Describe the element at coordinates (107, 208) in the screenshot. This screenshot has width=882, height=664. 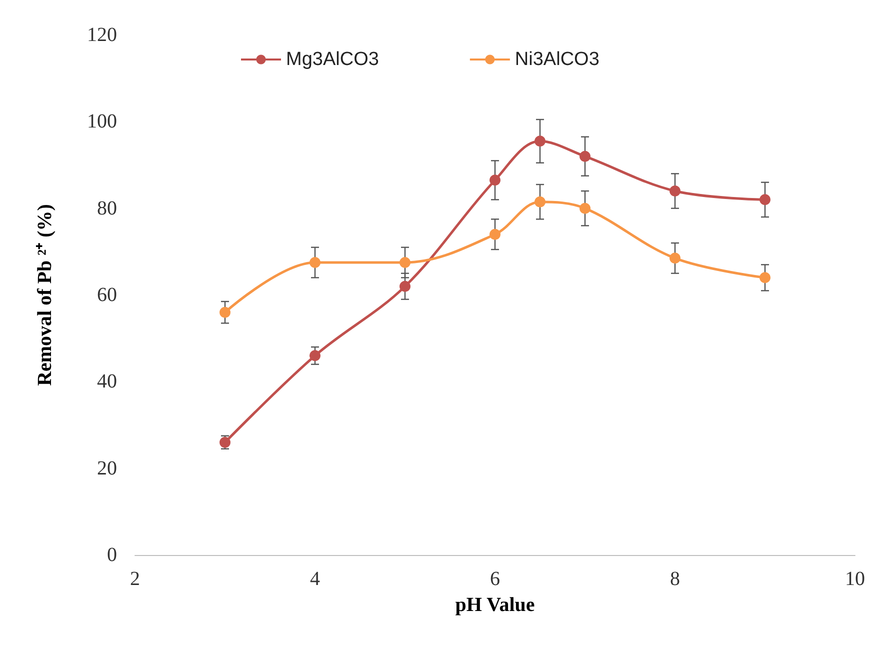
I see `y-tick-label: 80` at that location.